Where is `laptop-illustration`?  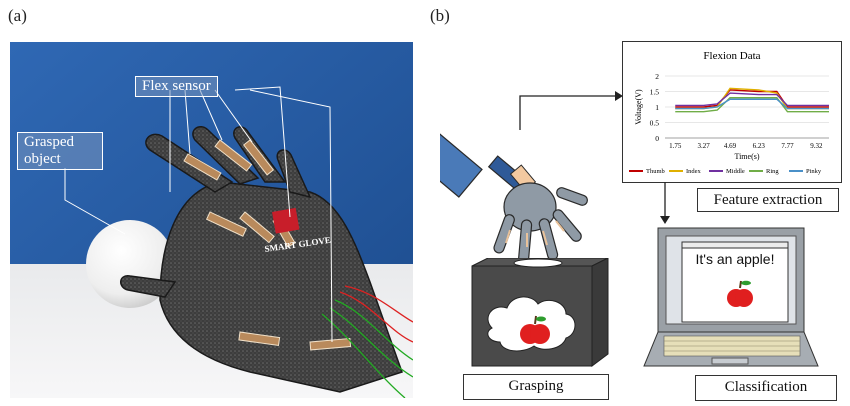 laptop-illustration is located at coordinates (727, 299).